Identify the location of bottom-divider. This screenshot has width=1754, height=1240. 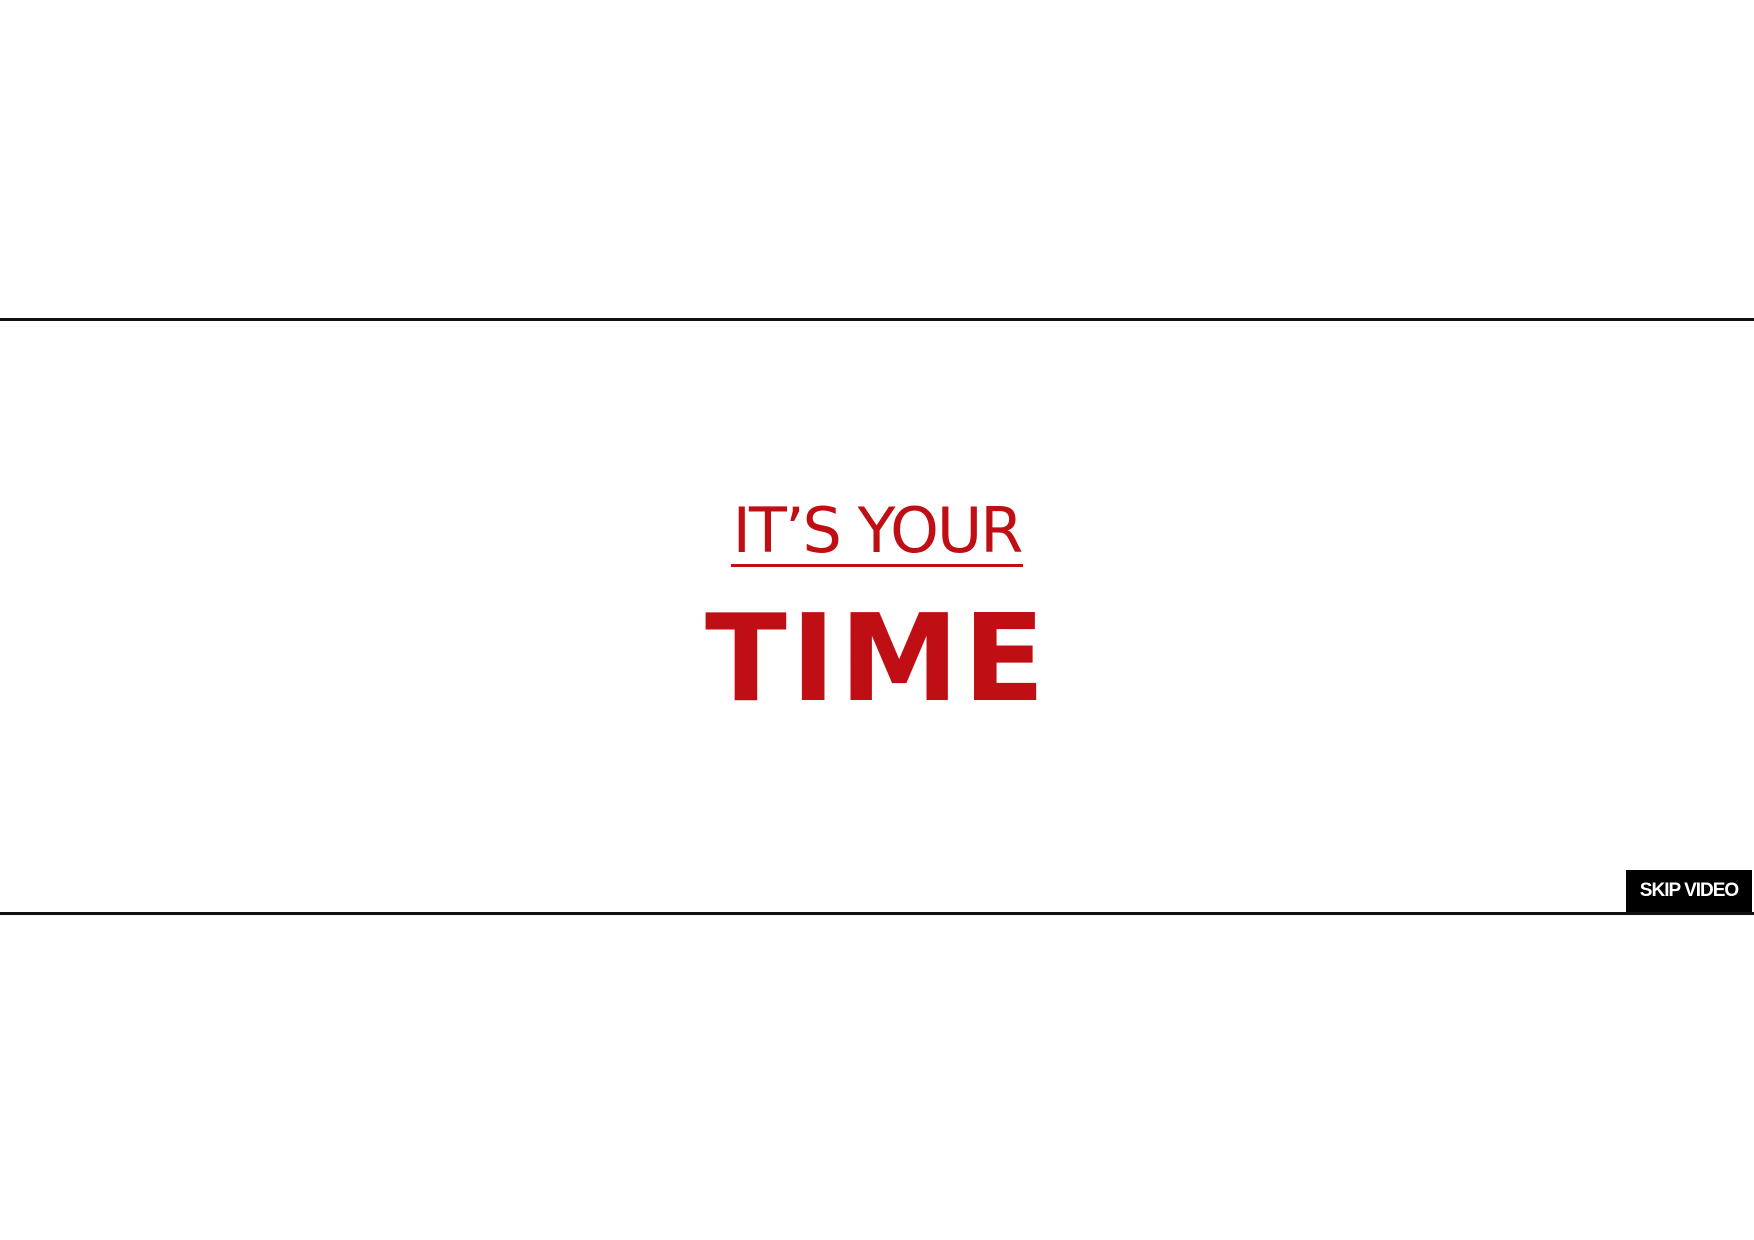
(877, 913).